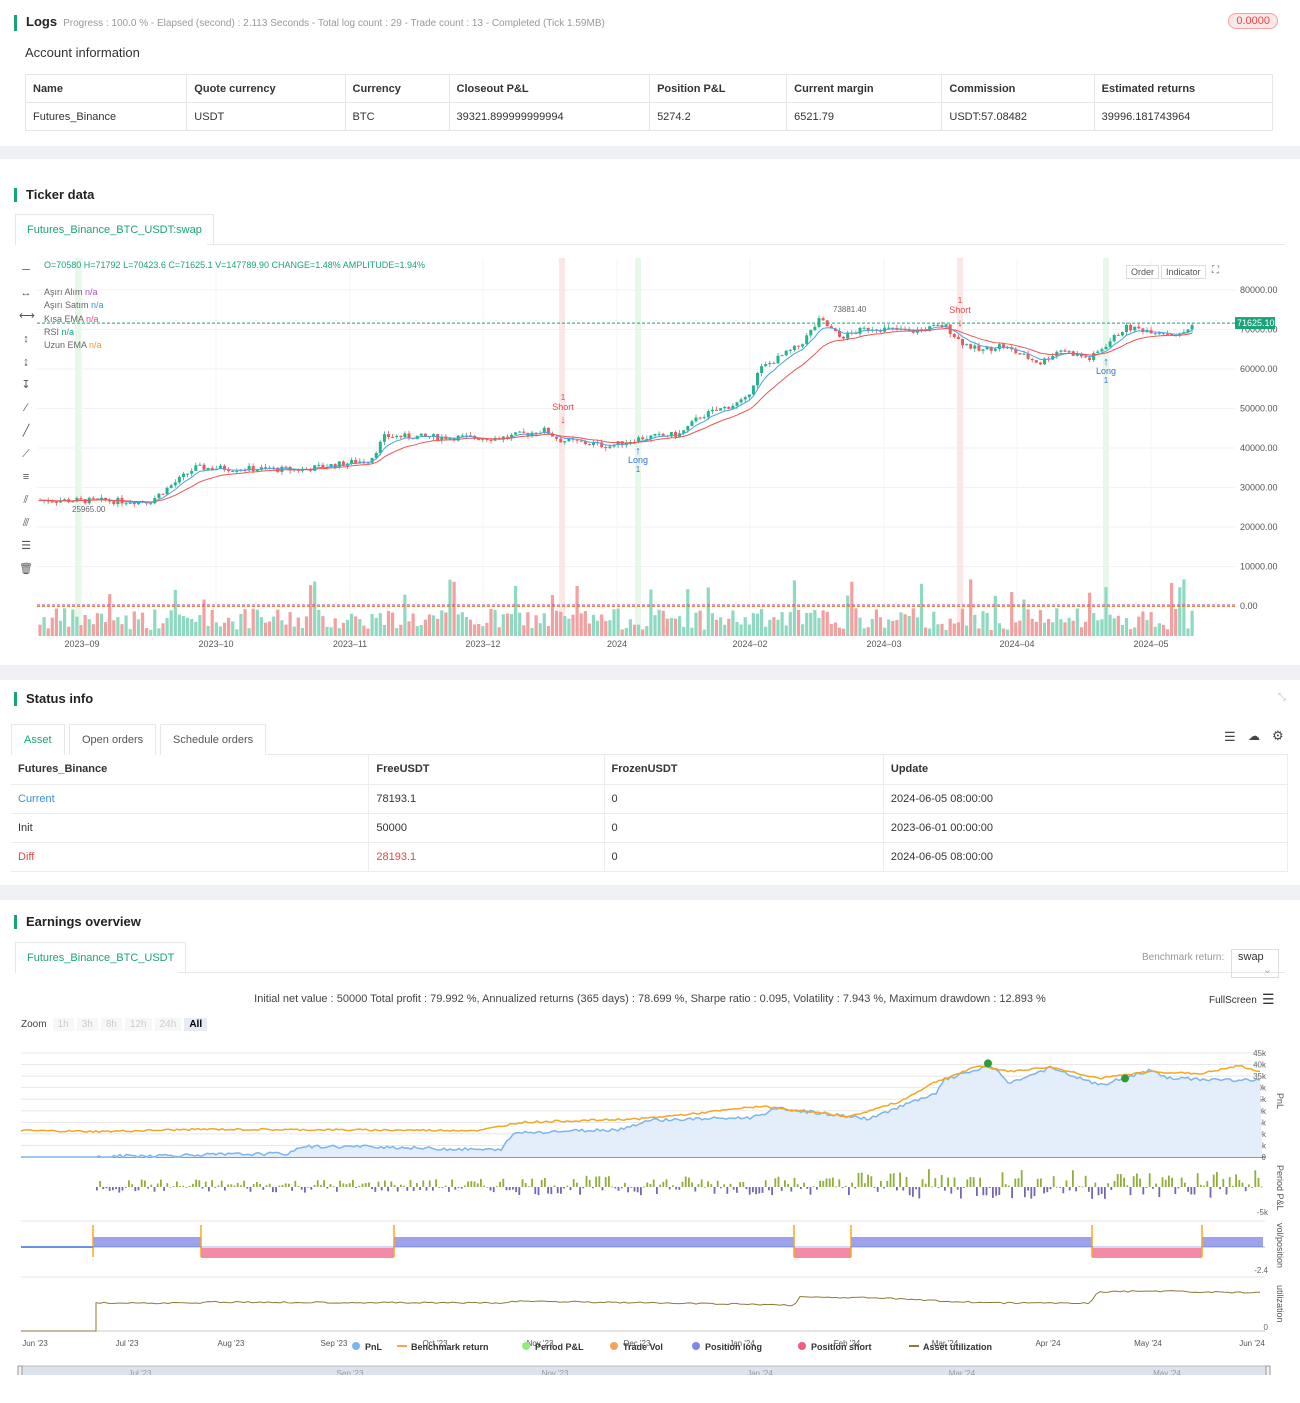  Describe the element at coordinates (1278, 735) in the screenshot. I see `settings-gear-icon: ⚙` at that location.